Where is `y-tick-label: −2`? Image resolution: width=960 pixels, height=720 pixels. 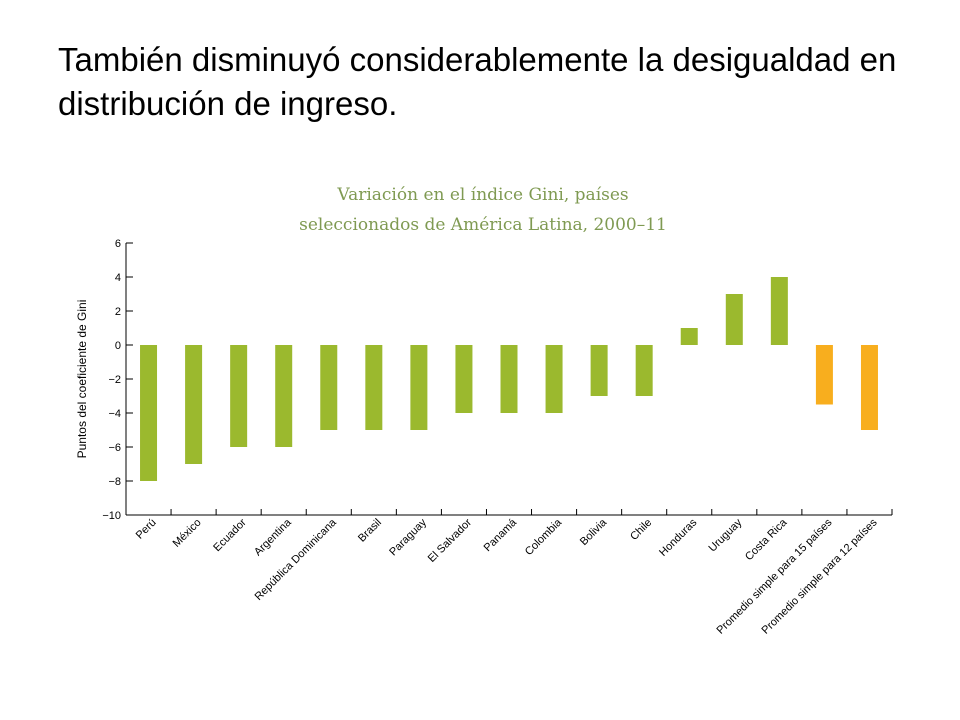
y-tick-label: −2 is located at coordinates (114, 380).